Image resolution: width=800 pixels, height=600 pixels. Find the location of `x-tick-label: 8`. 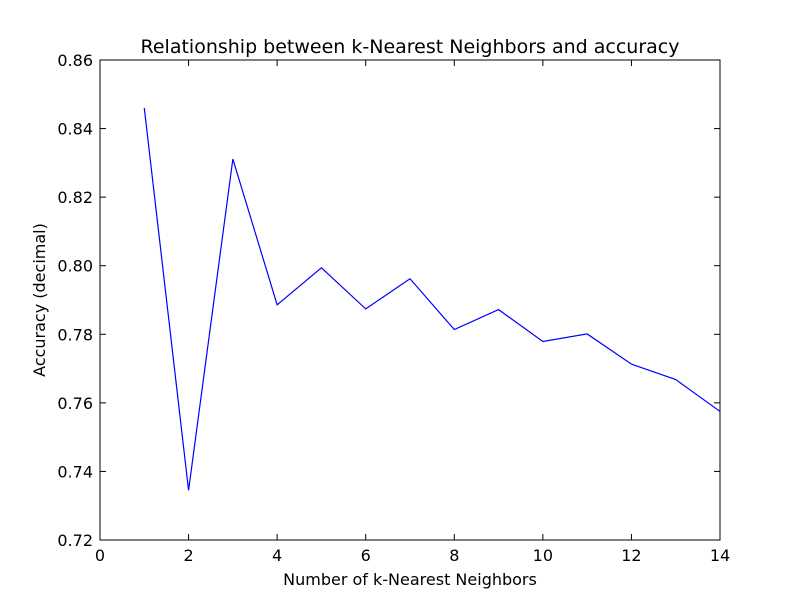

x-tick-label: 8 is located at coordinates (454, 555).